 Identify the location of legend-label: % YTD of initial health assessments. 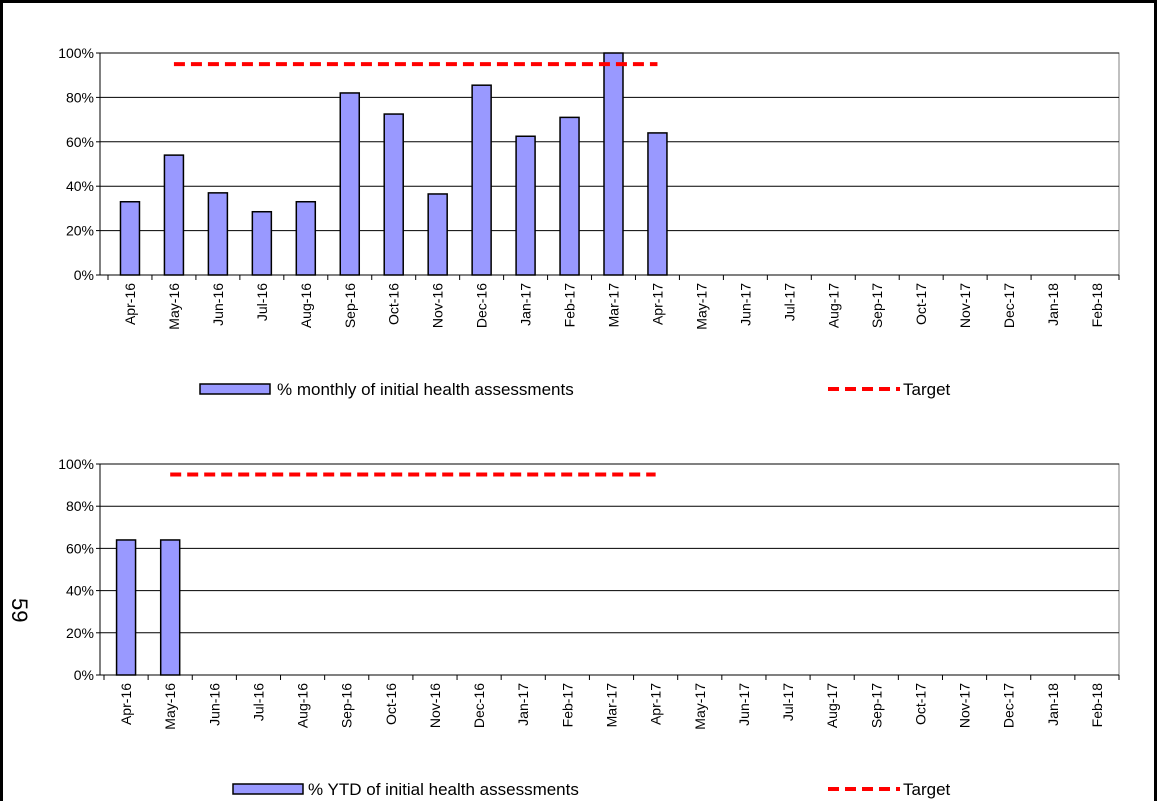
(443, 789).